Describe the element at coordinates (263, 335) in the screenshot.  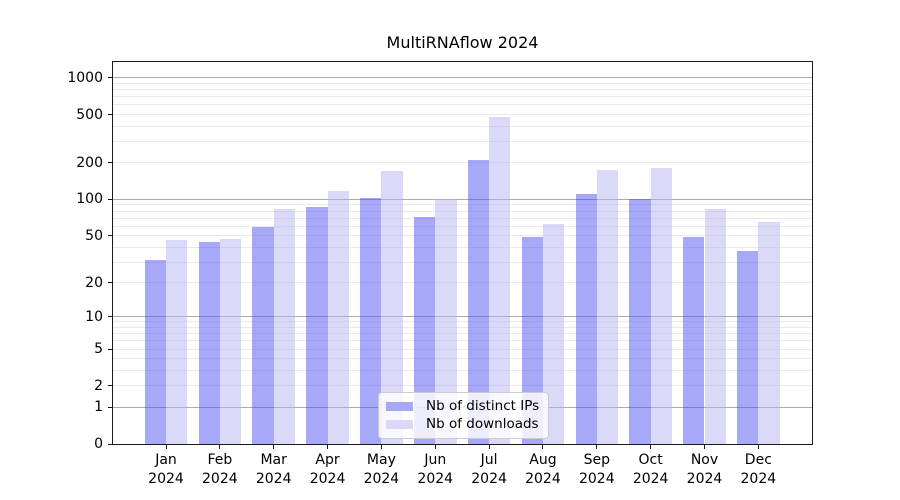
I see `bar-mar-distinct-ips` at that location.